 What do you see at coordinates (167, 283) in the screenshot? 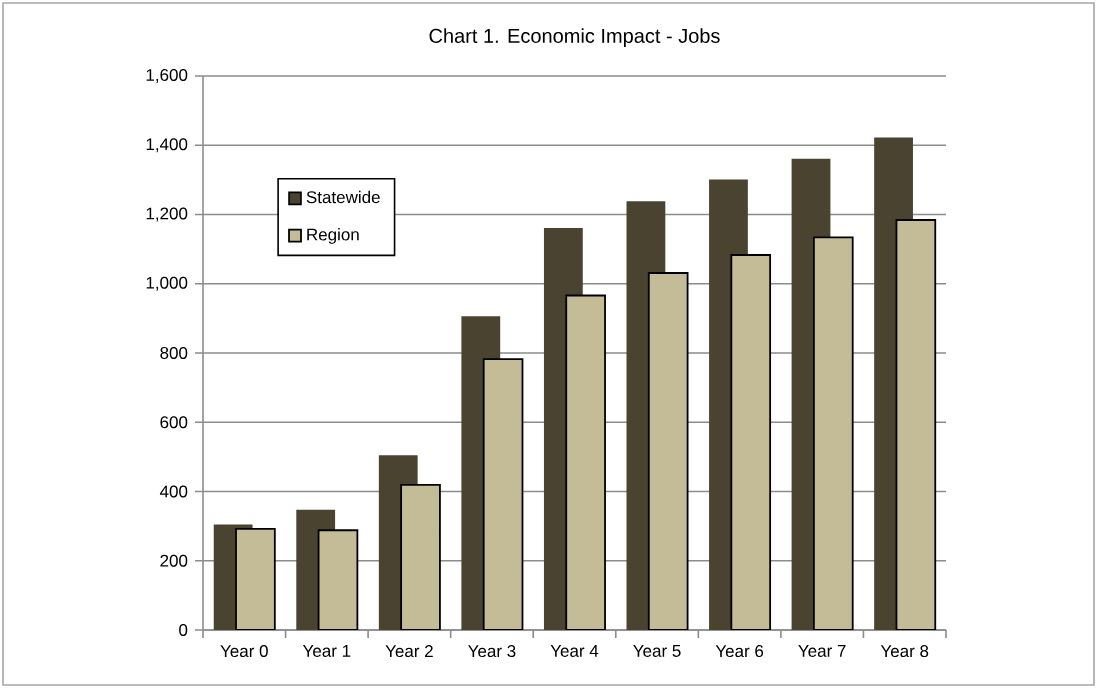
I see `y-tick-label: 1,000` at bounding box center [167, 283].